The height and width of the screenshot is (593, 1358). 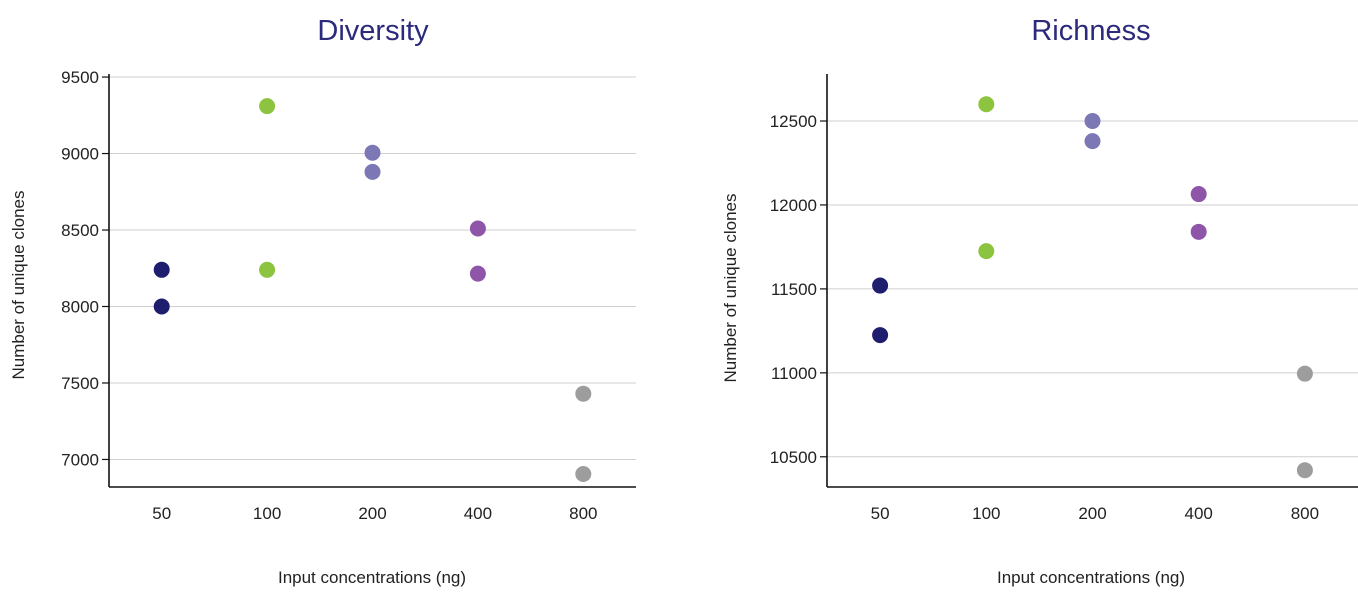 What do you see at coordinates (794, 373) in the screenshot?
I see `y-tick-label: 11000` at bounding box center [794, 373].